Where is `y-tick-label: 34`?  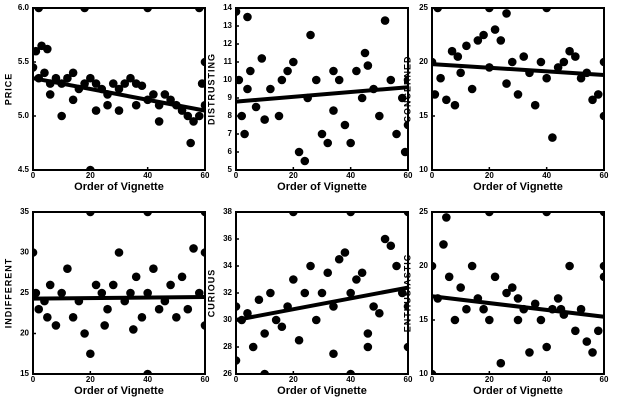
y-tick-label: 34 is located at coordinates (227, 265).